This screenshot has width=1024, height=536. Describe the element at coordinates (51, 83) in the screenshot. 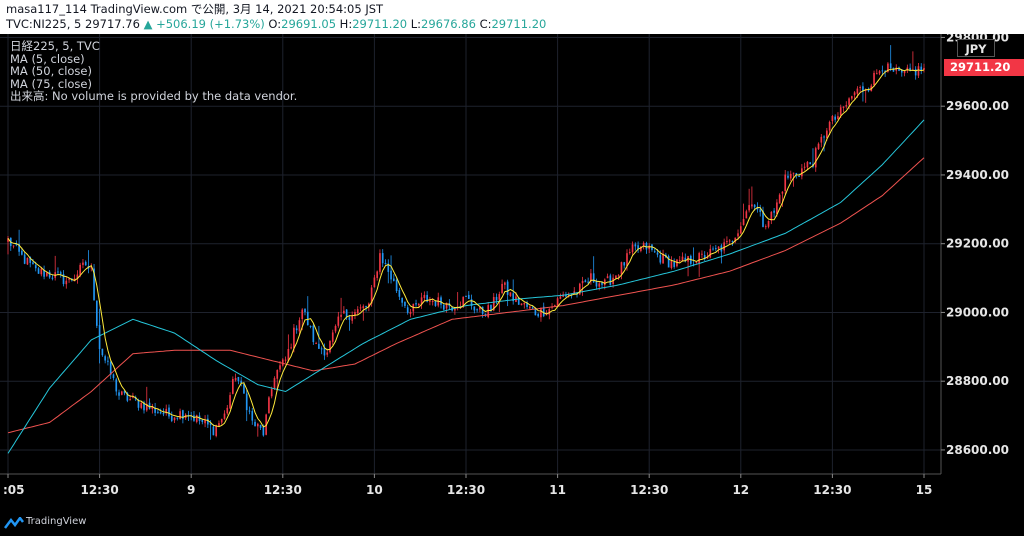

I see `legend-ma75: MA (75, close)` at that location.